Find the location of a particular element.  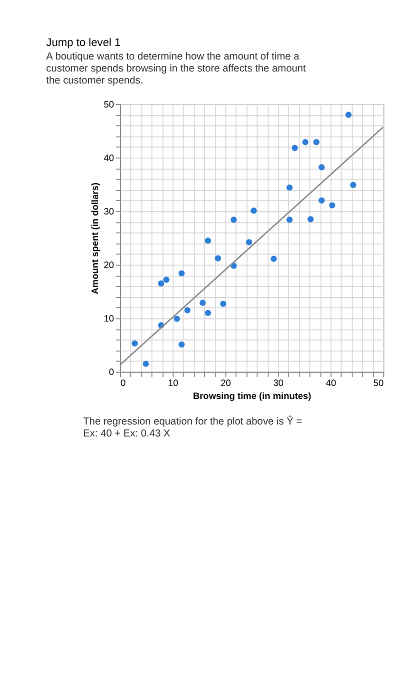

x-tick-label: 30 is located at coordinates (278, 383).